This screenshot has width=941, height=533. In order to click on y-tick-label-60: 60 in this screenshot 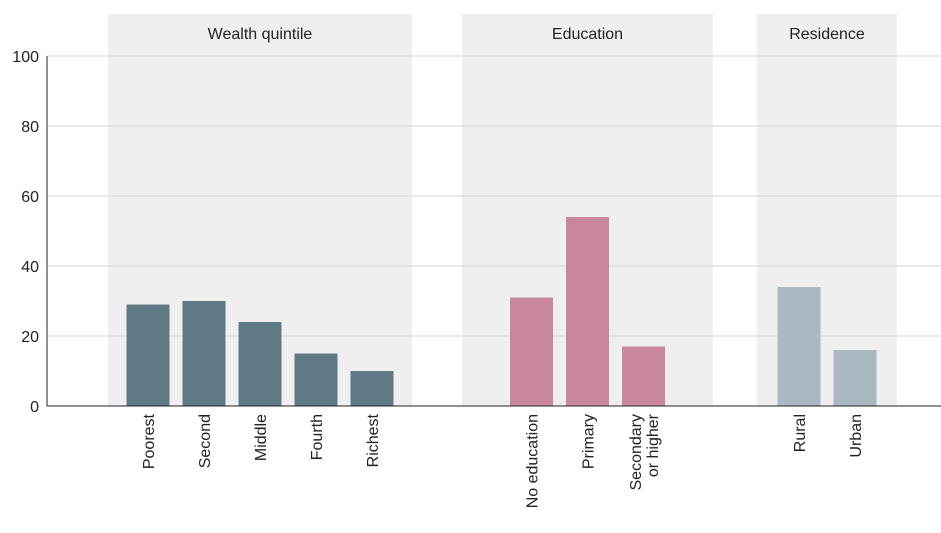, I will do `click(30, 197)`.